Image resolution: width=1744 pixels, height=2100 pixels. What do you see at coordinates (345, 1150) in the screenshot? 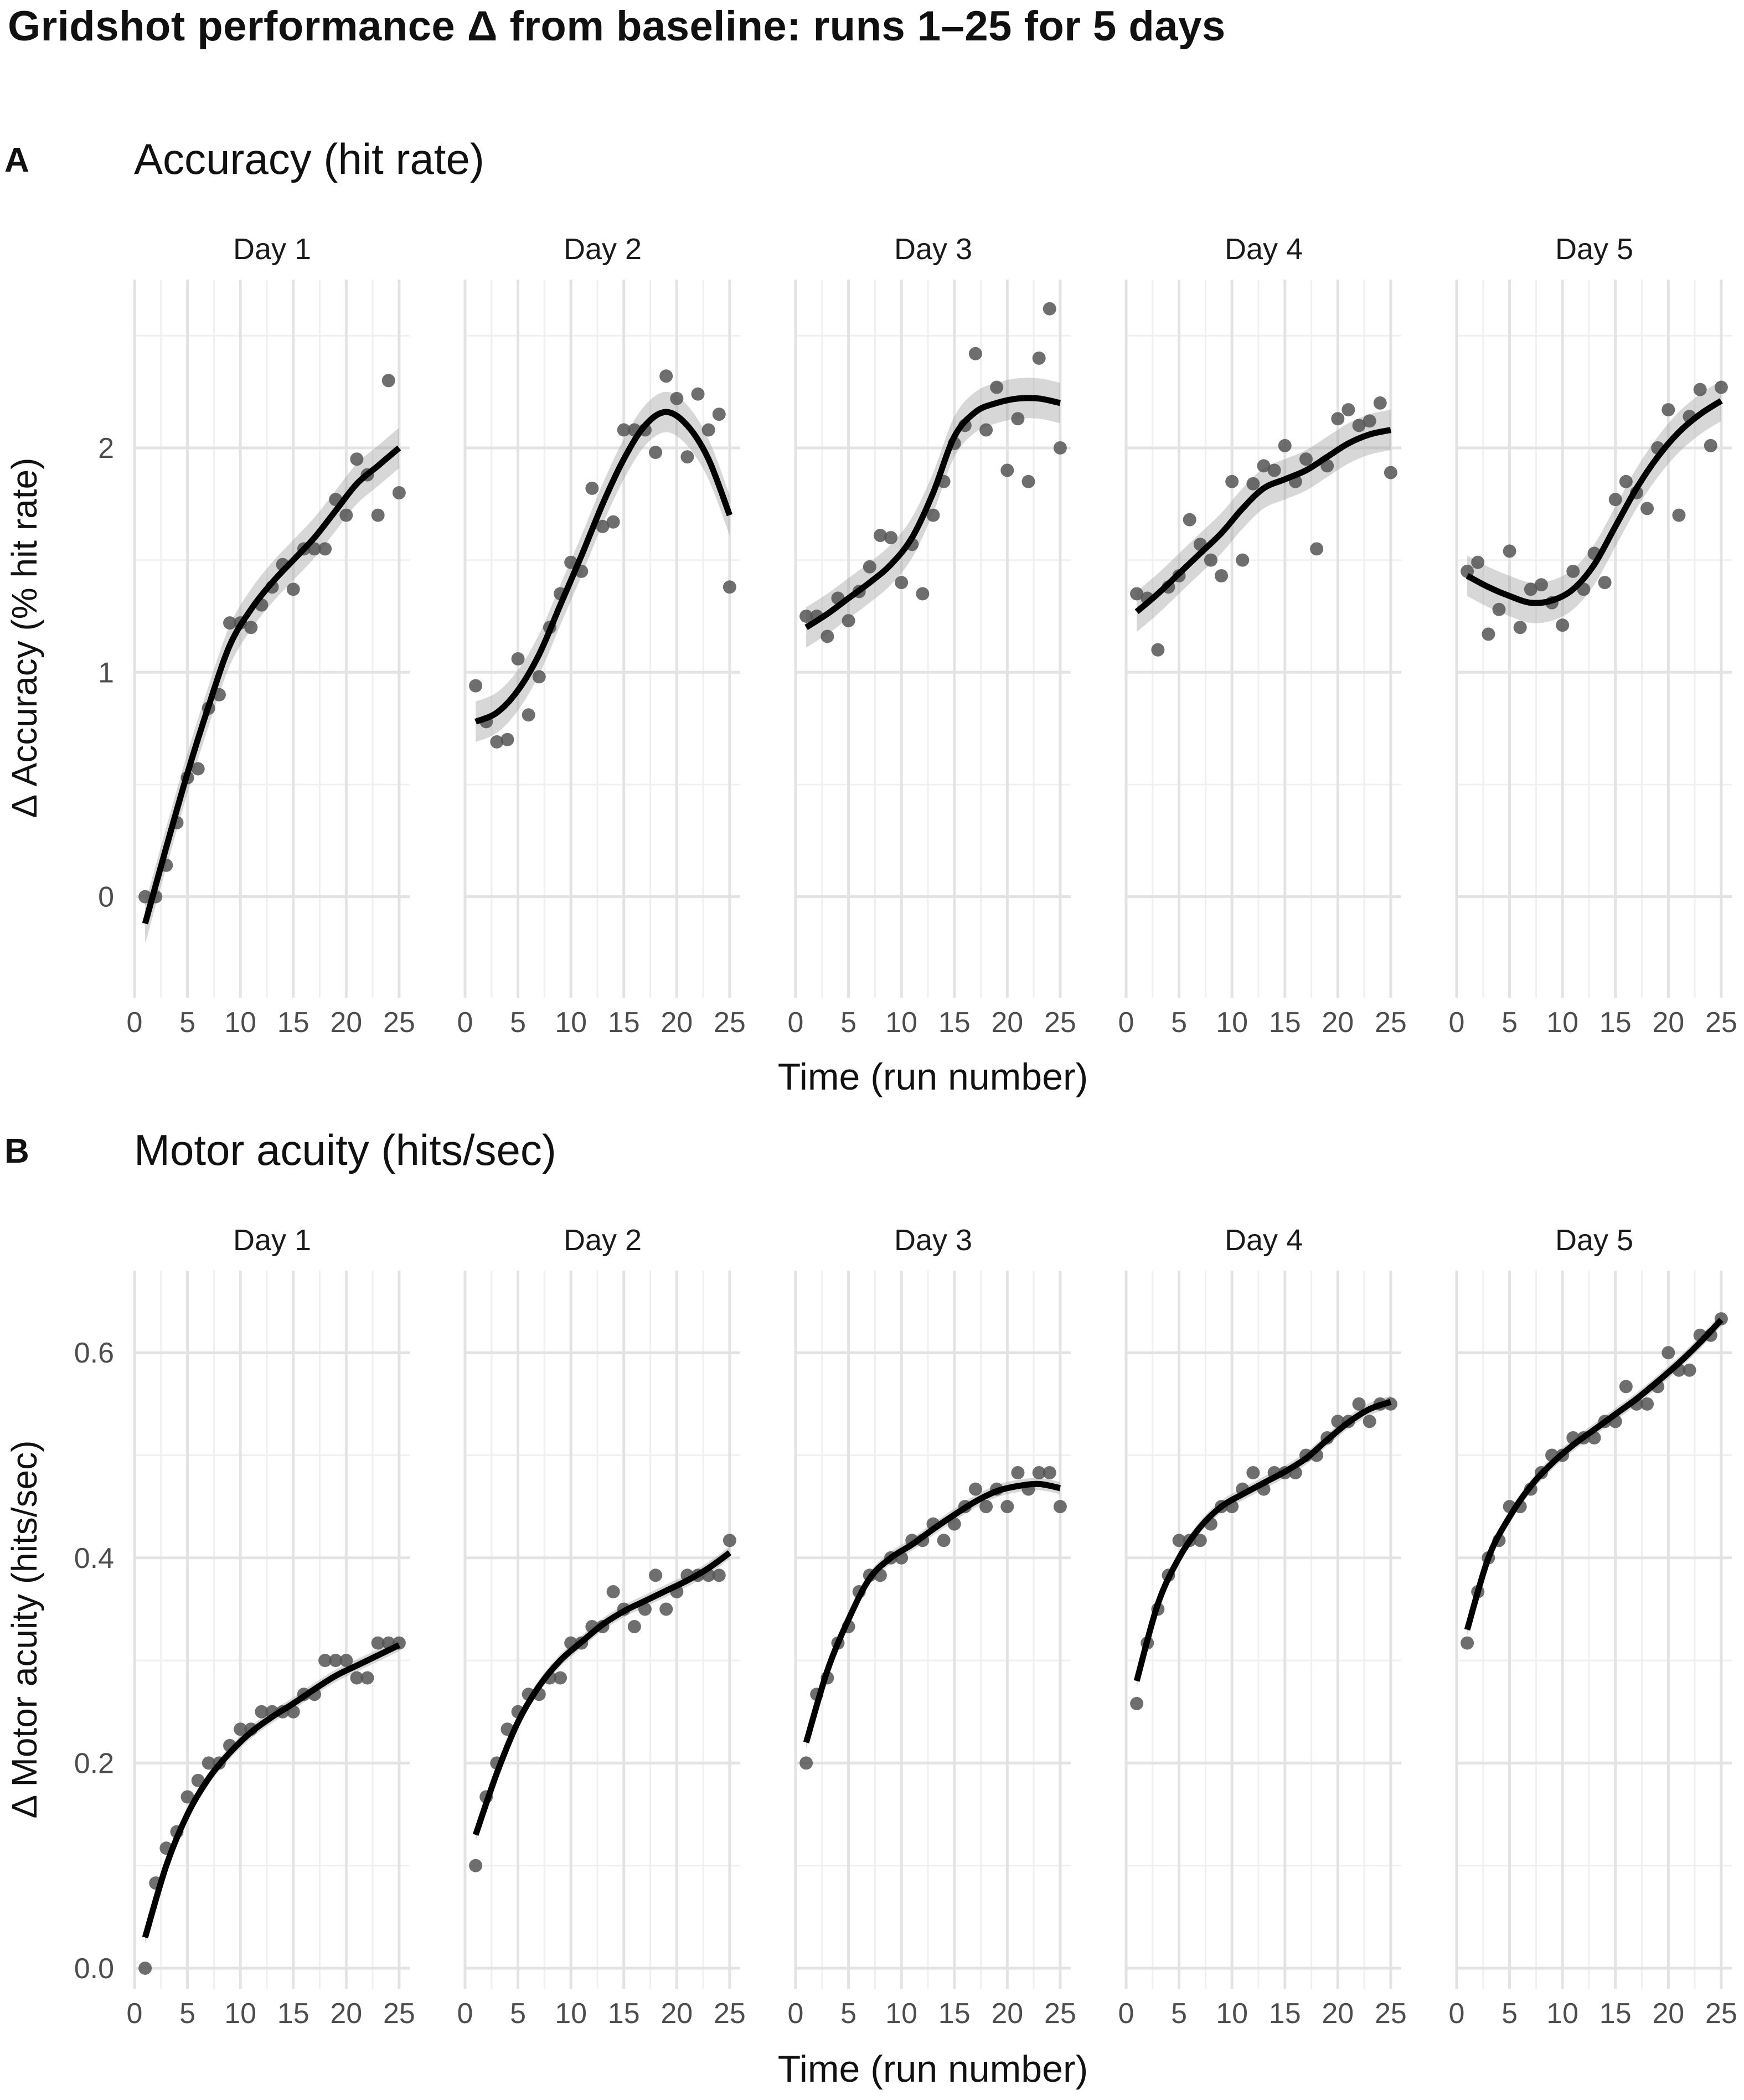
I see `panel-title: Motor acuity (hits/sec)` at bounding box center [345, 1150].